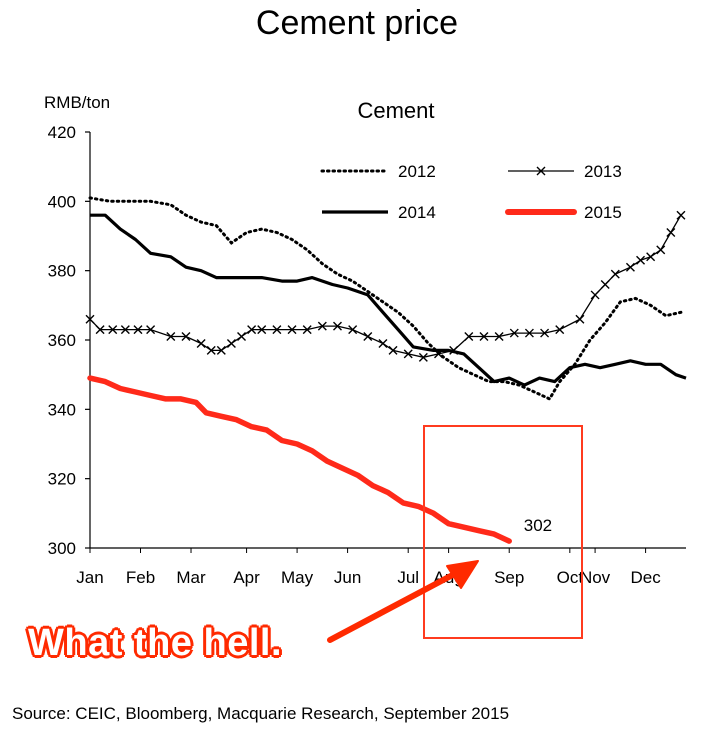  What do you see at coordinates (645, 577) in the screenshot?
I see `x-tick-label: Dec` at bounding box center [645, 577].